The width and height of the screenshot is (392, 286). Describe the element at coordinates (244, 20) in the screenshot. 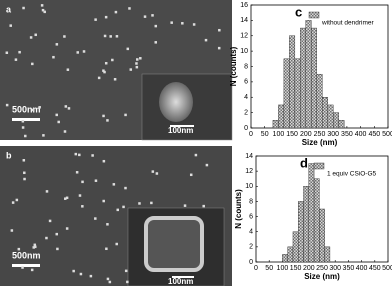

I see `y-tick-label: 14` at that location.